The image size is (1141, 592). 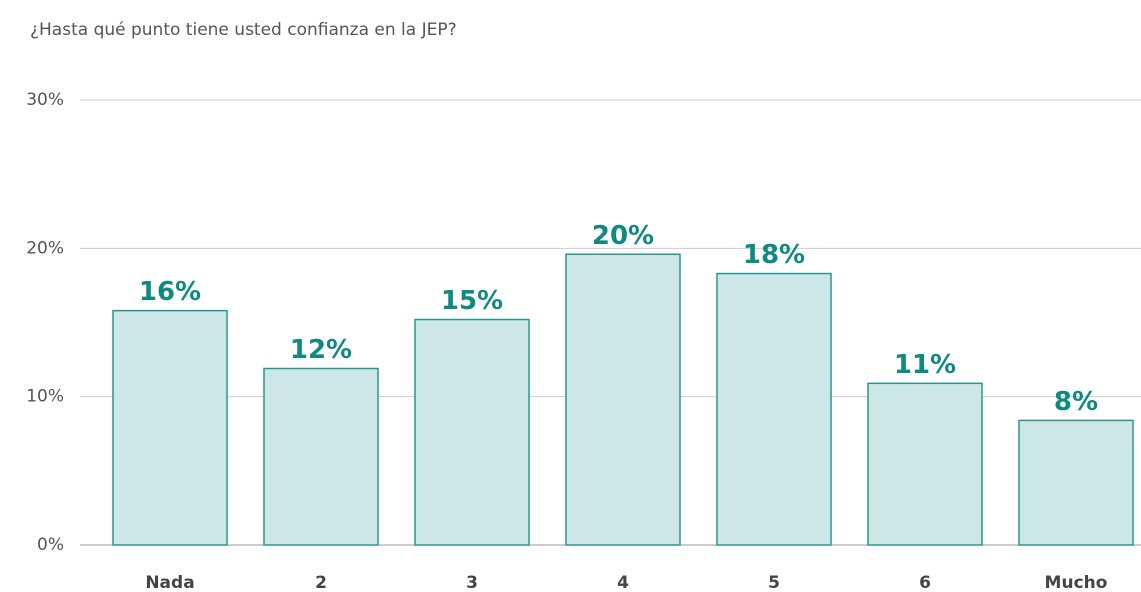 I want to click on data-label: 16%, so click(x=170, y=292).